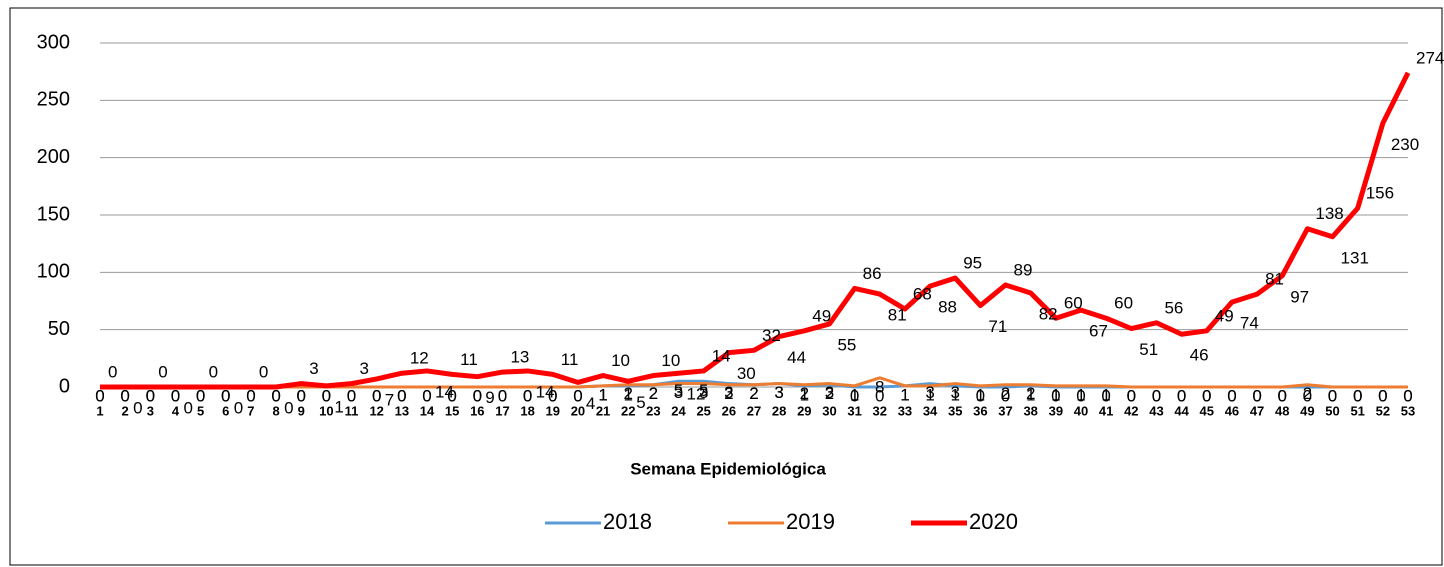 Image resolution: width=1444 pixels, height=567 pixels. What do you see at coordinates (1005, 410) in the screenshot?
I see `x-tick-label: 37` at bounding box center [1005, 410].